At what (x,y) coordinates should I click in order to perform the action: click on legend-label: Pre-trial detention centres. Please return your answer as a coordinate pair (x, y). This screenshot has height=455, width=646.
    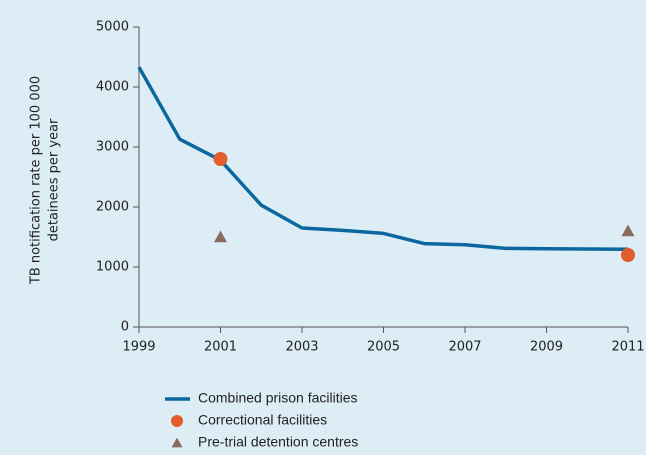
    Looking at the image, I should click on (278, 442).